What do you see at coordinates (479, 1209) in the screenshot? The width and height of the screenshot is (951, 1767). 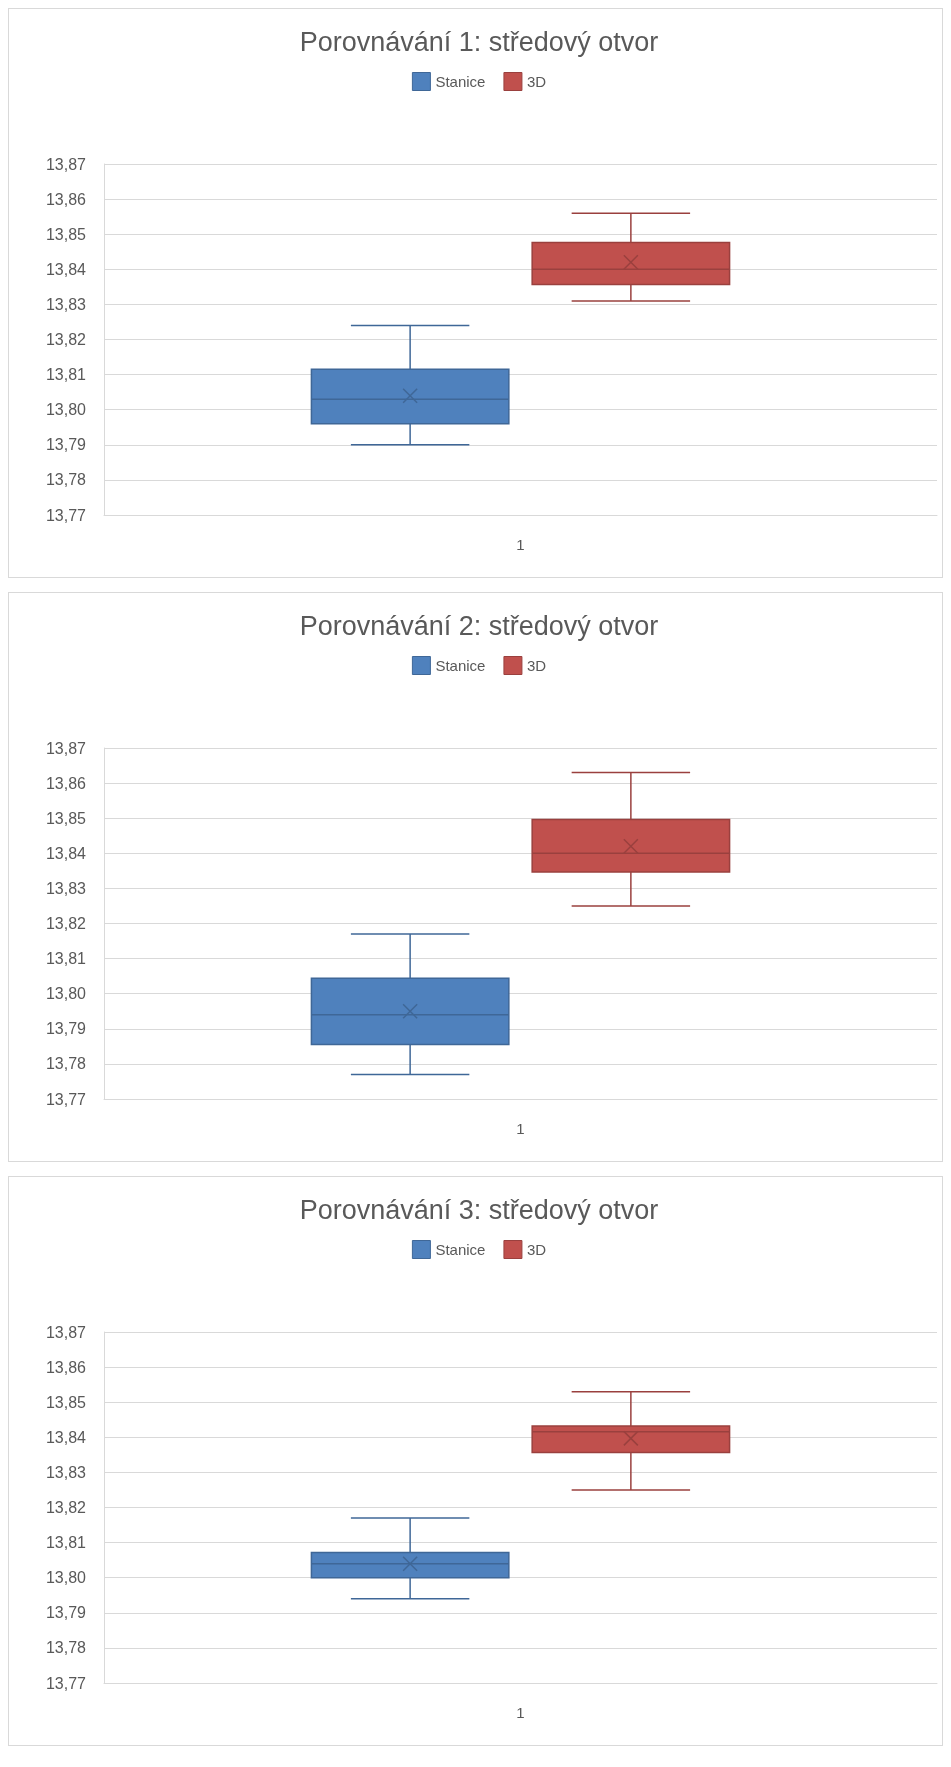 I see `chart-title: Porovnávání 3: středový otvor` at bounding box center [479, 1209].